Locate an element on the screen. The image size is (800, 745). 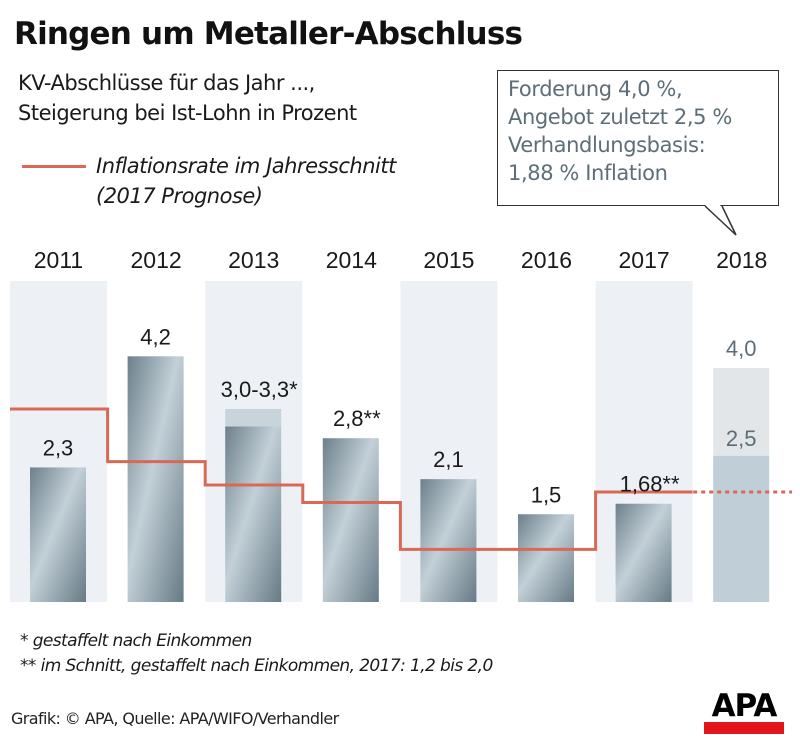
apa-logo: APA is located at coordinates (744, 711).